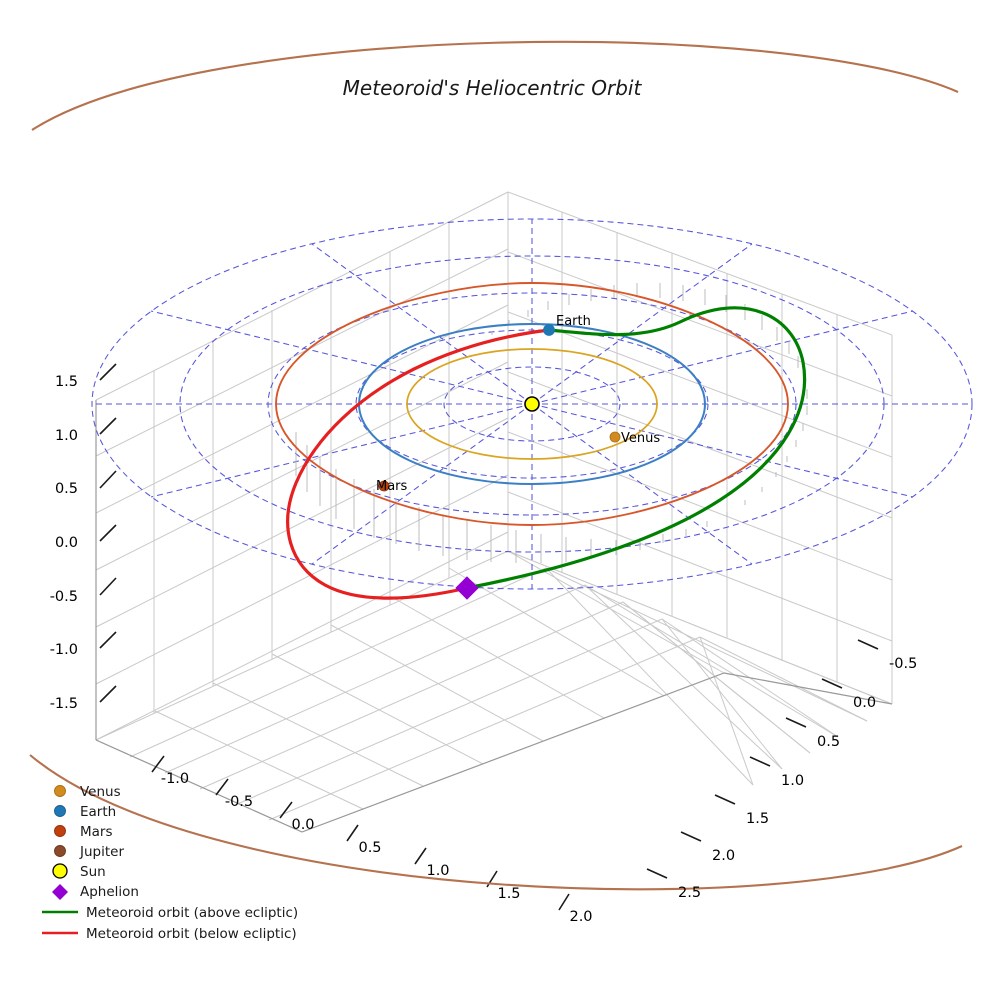 Image resolution: width=984 pixels, height=984 pixels. What do you see at coordinates (66, 382) in the screenshot?
I see `z-tick-label: 1.5` at bounding box center [66, 382].